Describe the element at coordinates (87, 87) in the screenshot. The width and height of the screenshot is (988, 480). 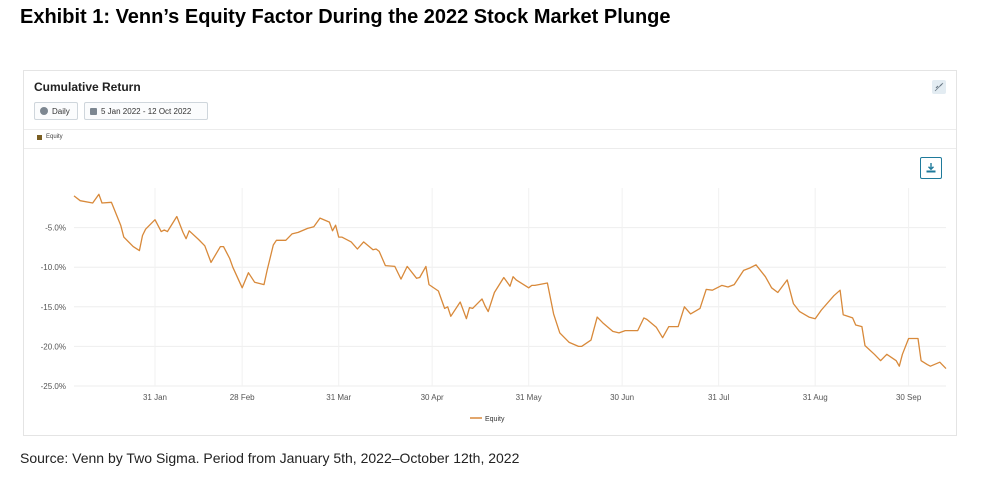
I see `panel-title: Cumulative Return` at that location.